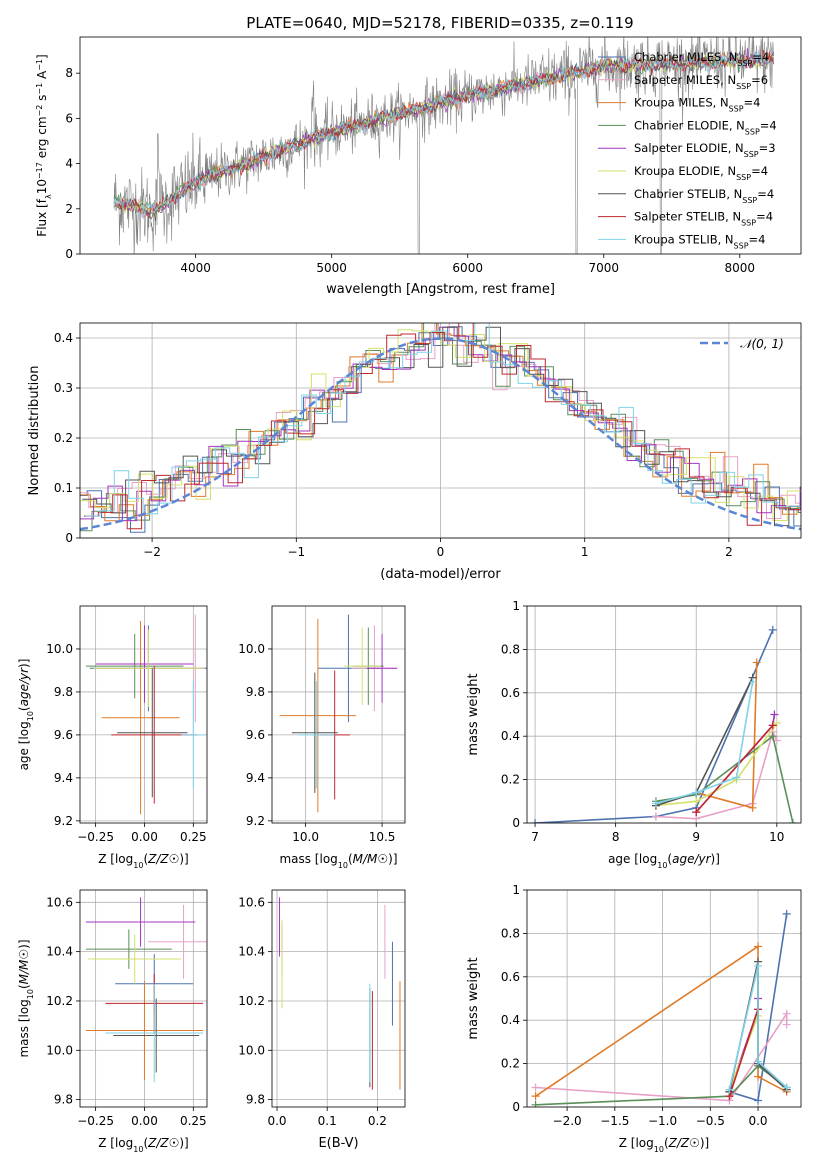 The image size is (819, 1170). I want to click on y-tick-label: 1, so click(516, 890).